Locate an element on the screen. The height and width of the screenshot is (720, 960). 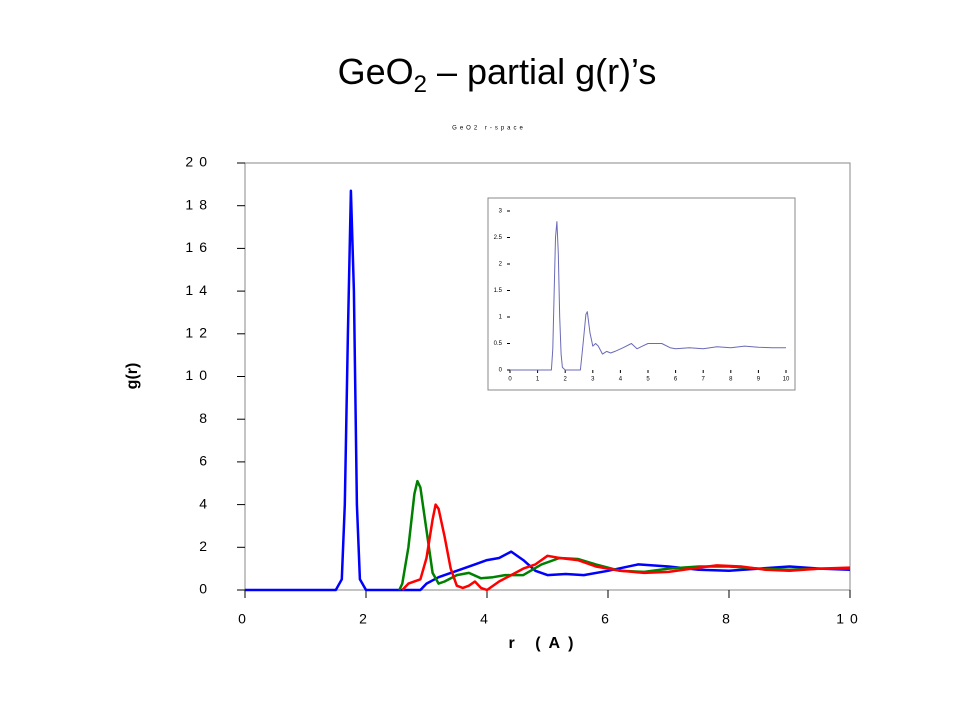
x-axis-label: r (A) is located at coordinates (545, 643).